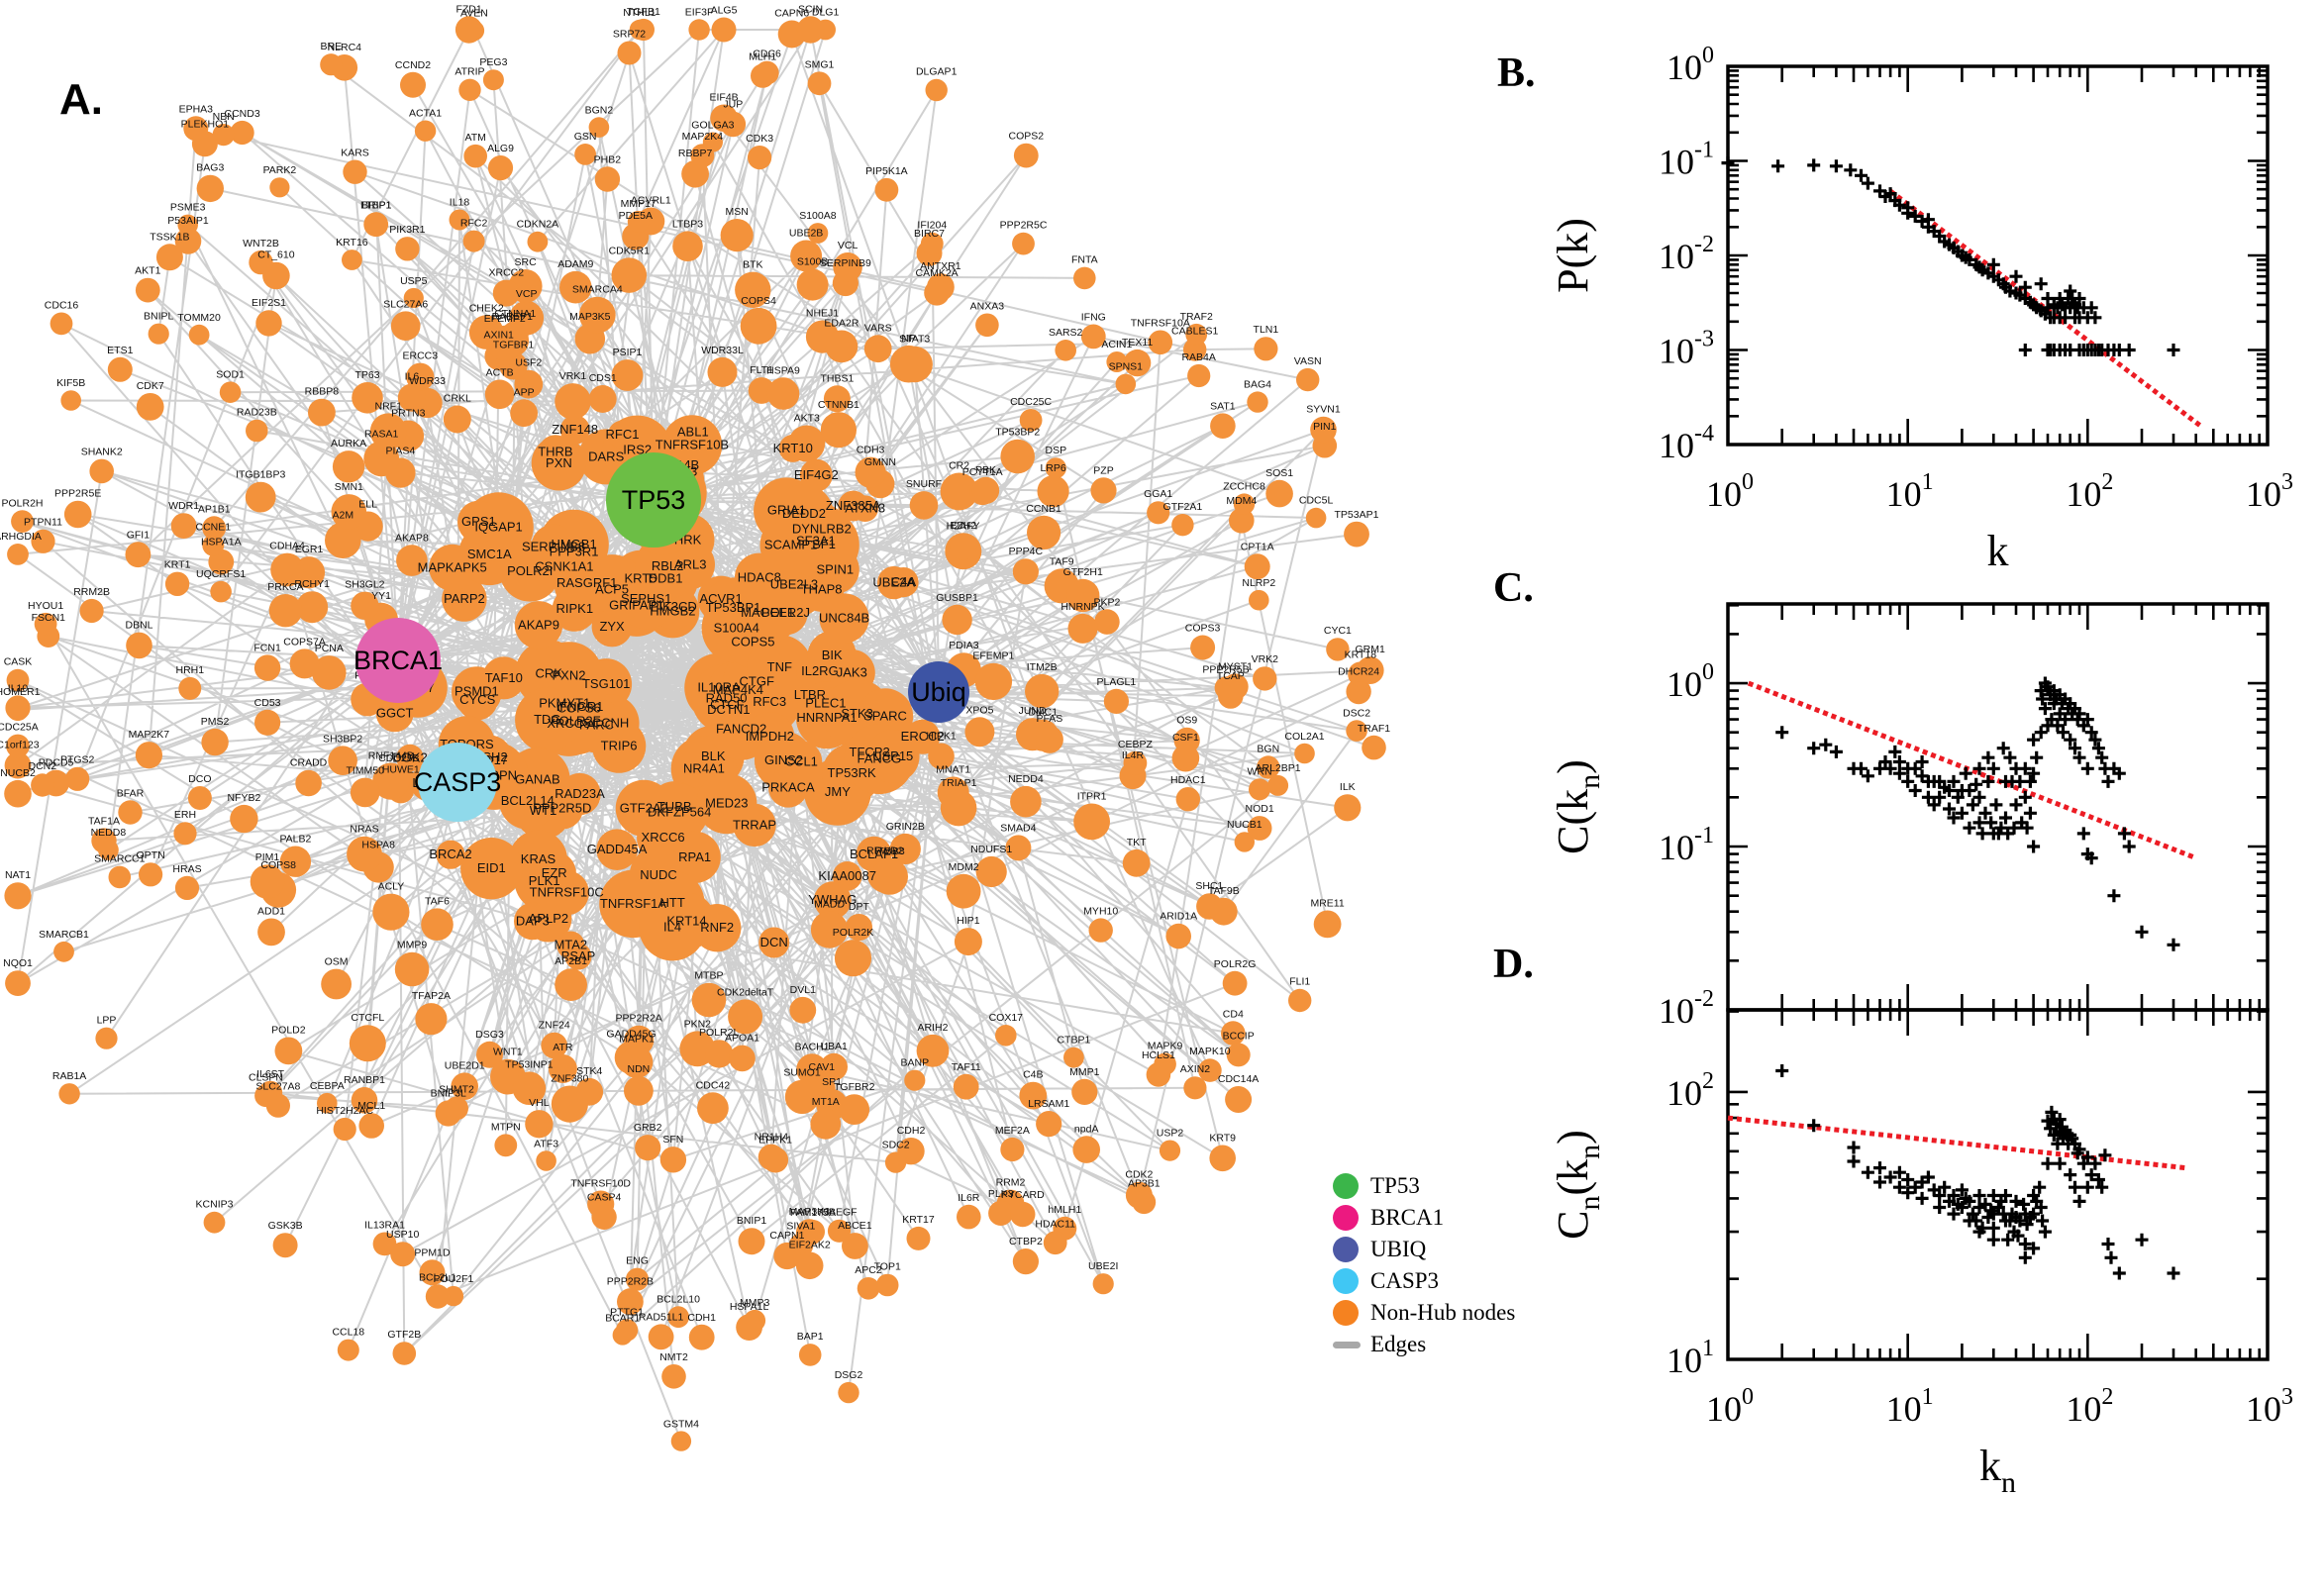 The width and height of the screenshot is (2323, 1596). Describe the element at coordinates (736, 628) in the screenshot. I see `network-node-label: S100A4` at that location.